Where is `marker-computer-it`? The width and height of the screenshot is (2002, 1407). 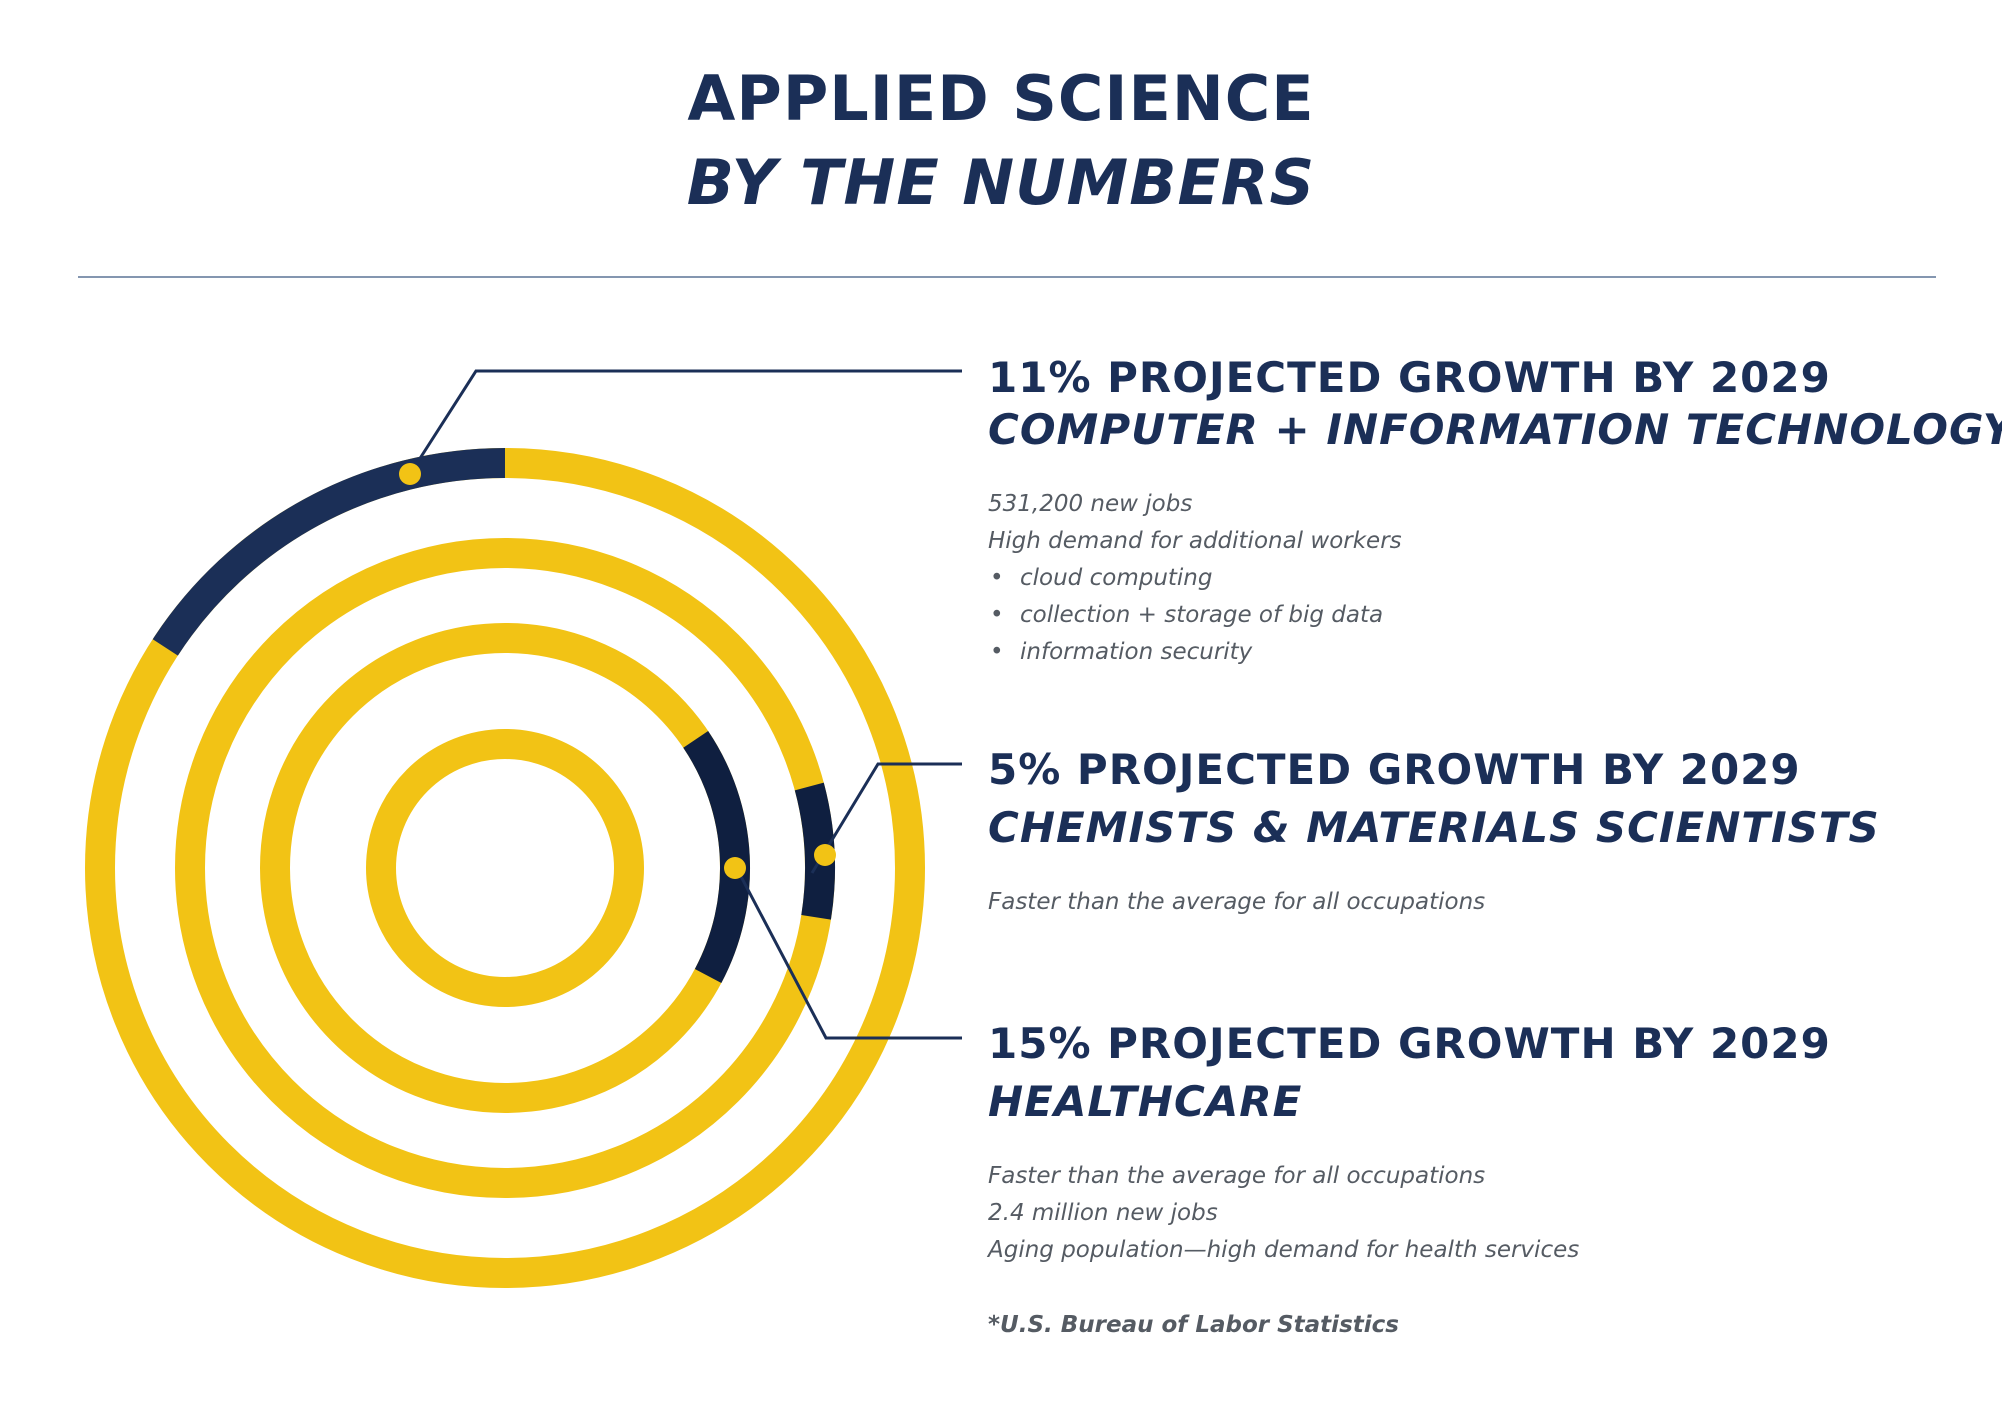 marker-computer-it is located at coordinates (410, 474).